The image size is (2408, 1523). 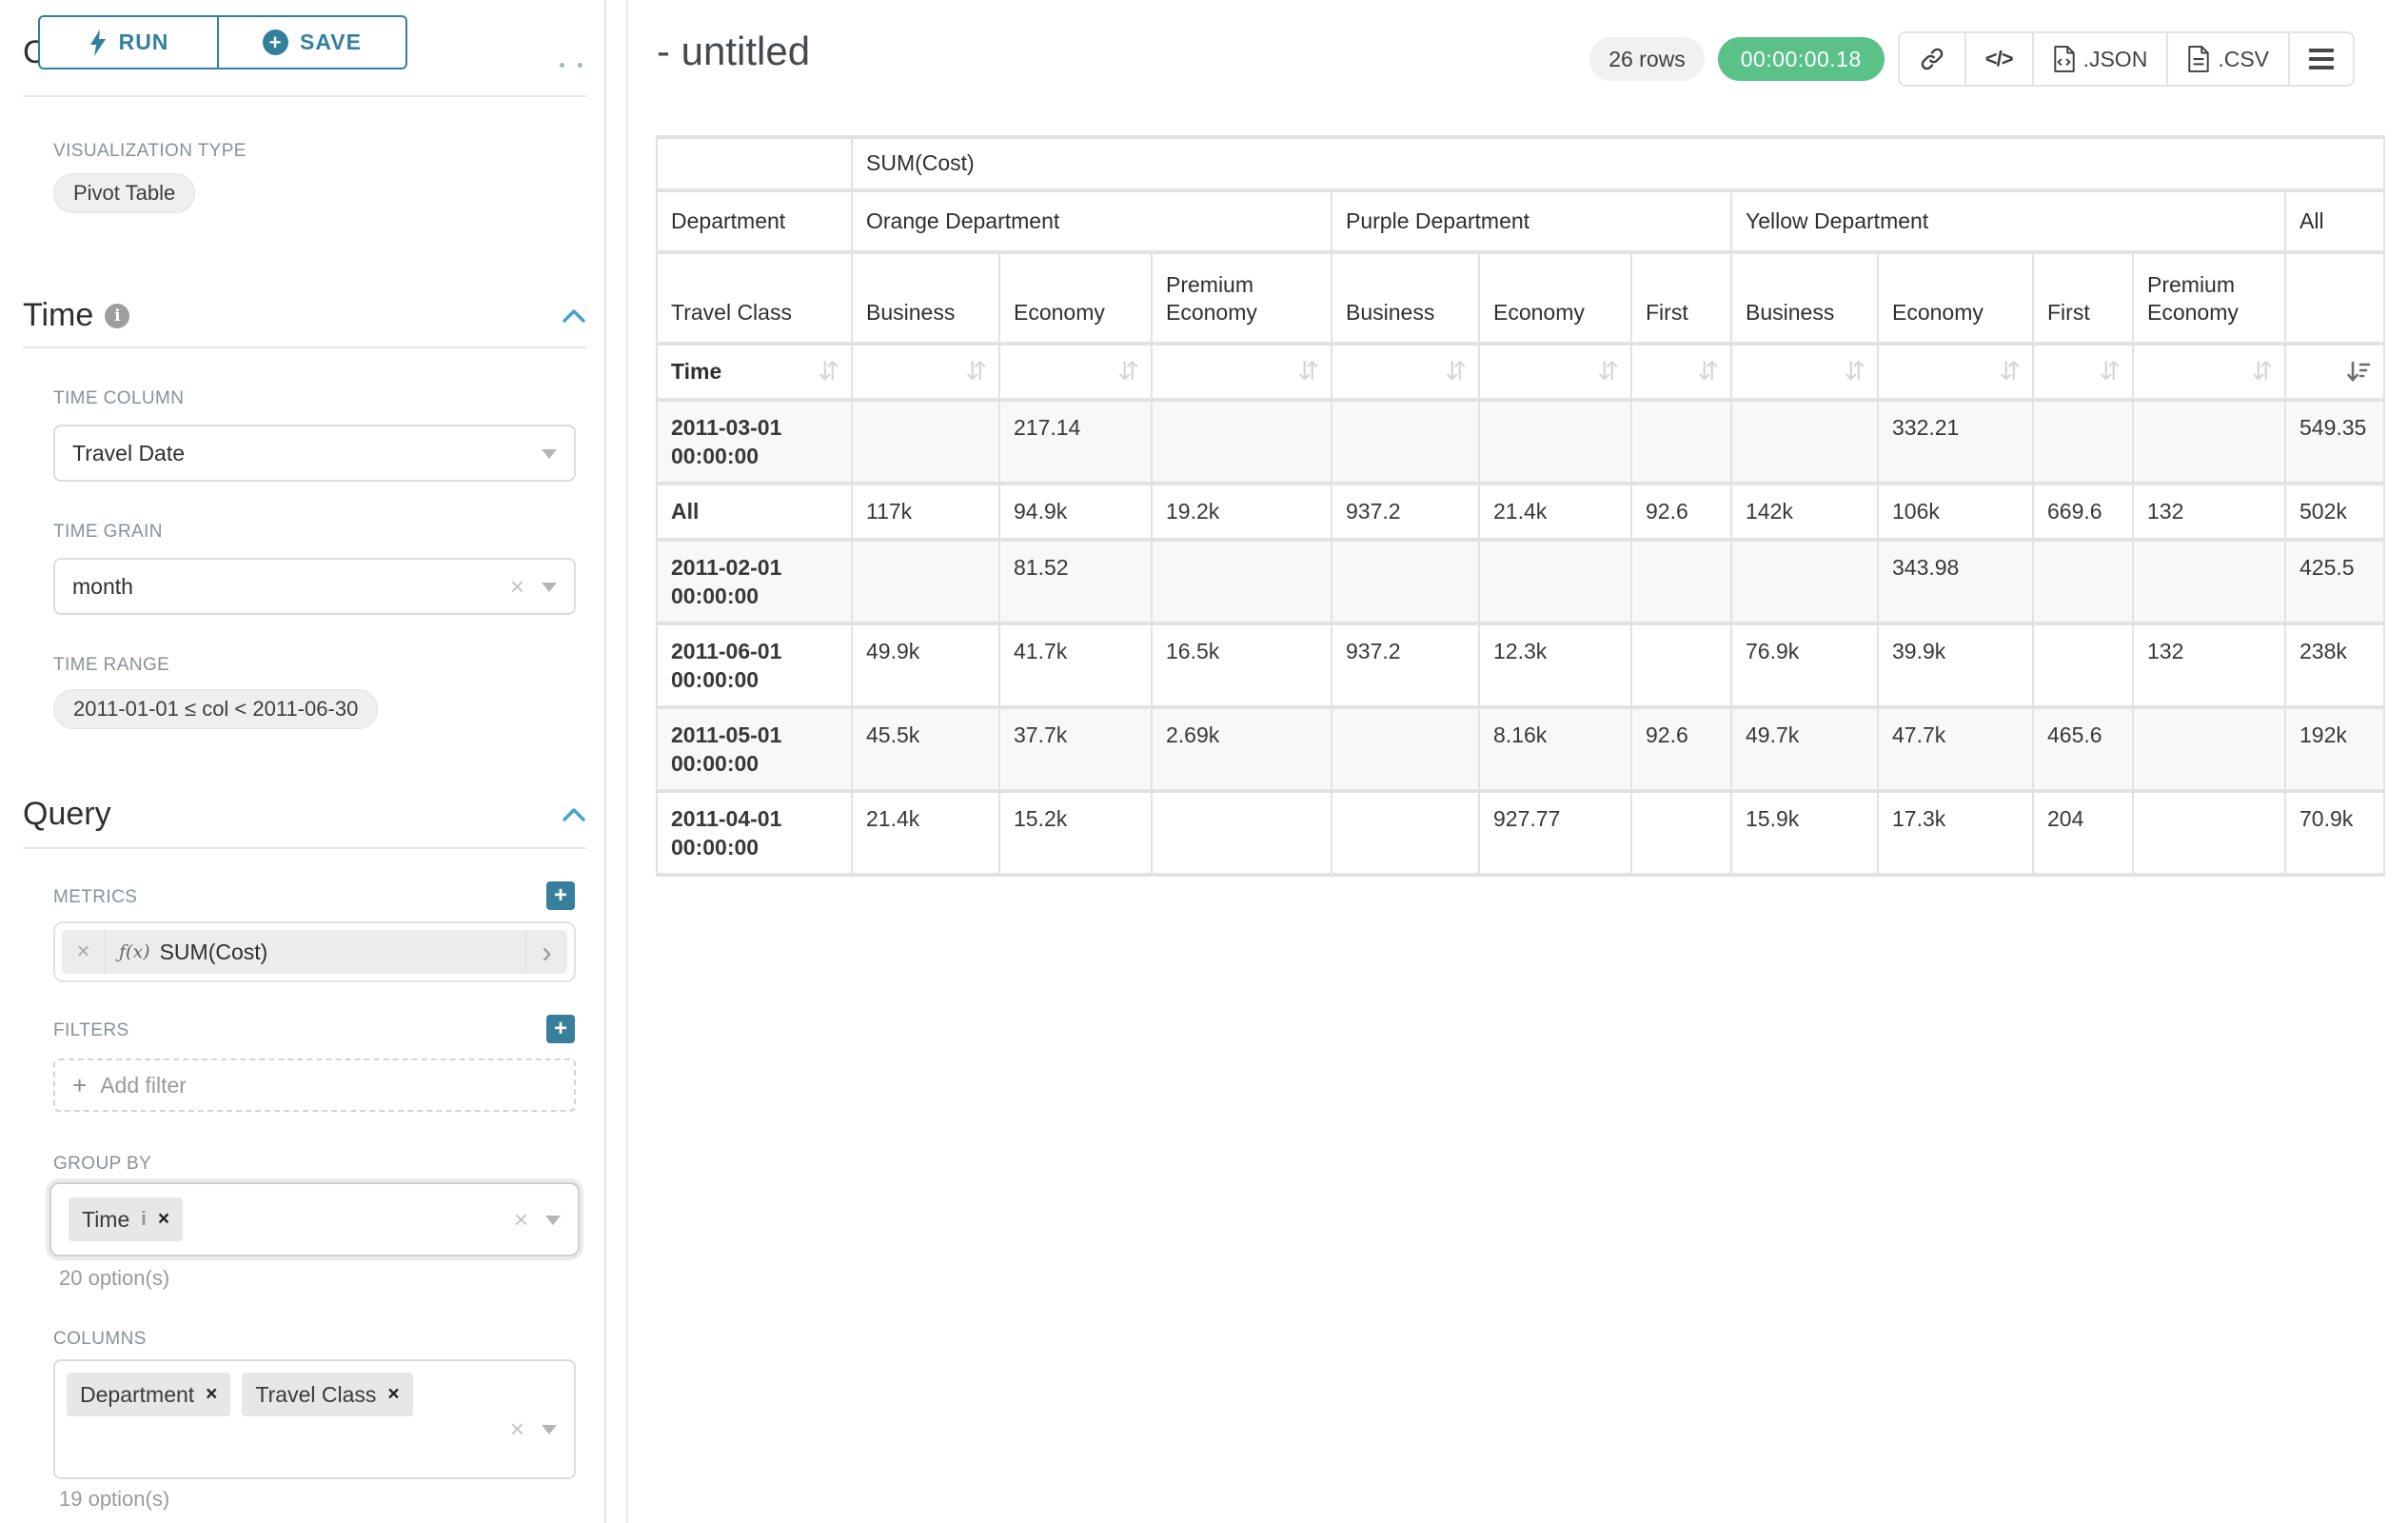 What do you see at coordinates (2358, 372) in the screenshot?
I see `sort-descending-icon` at bounding box center [2358, 372].